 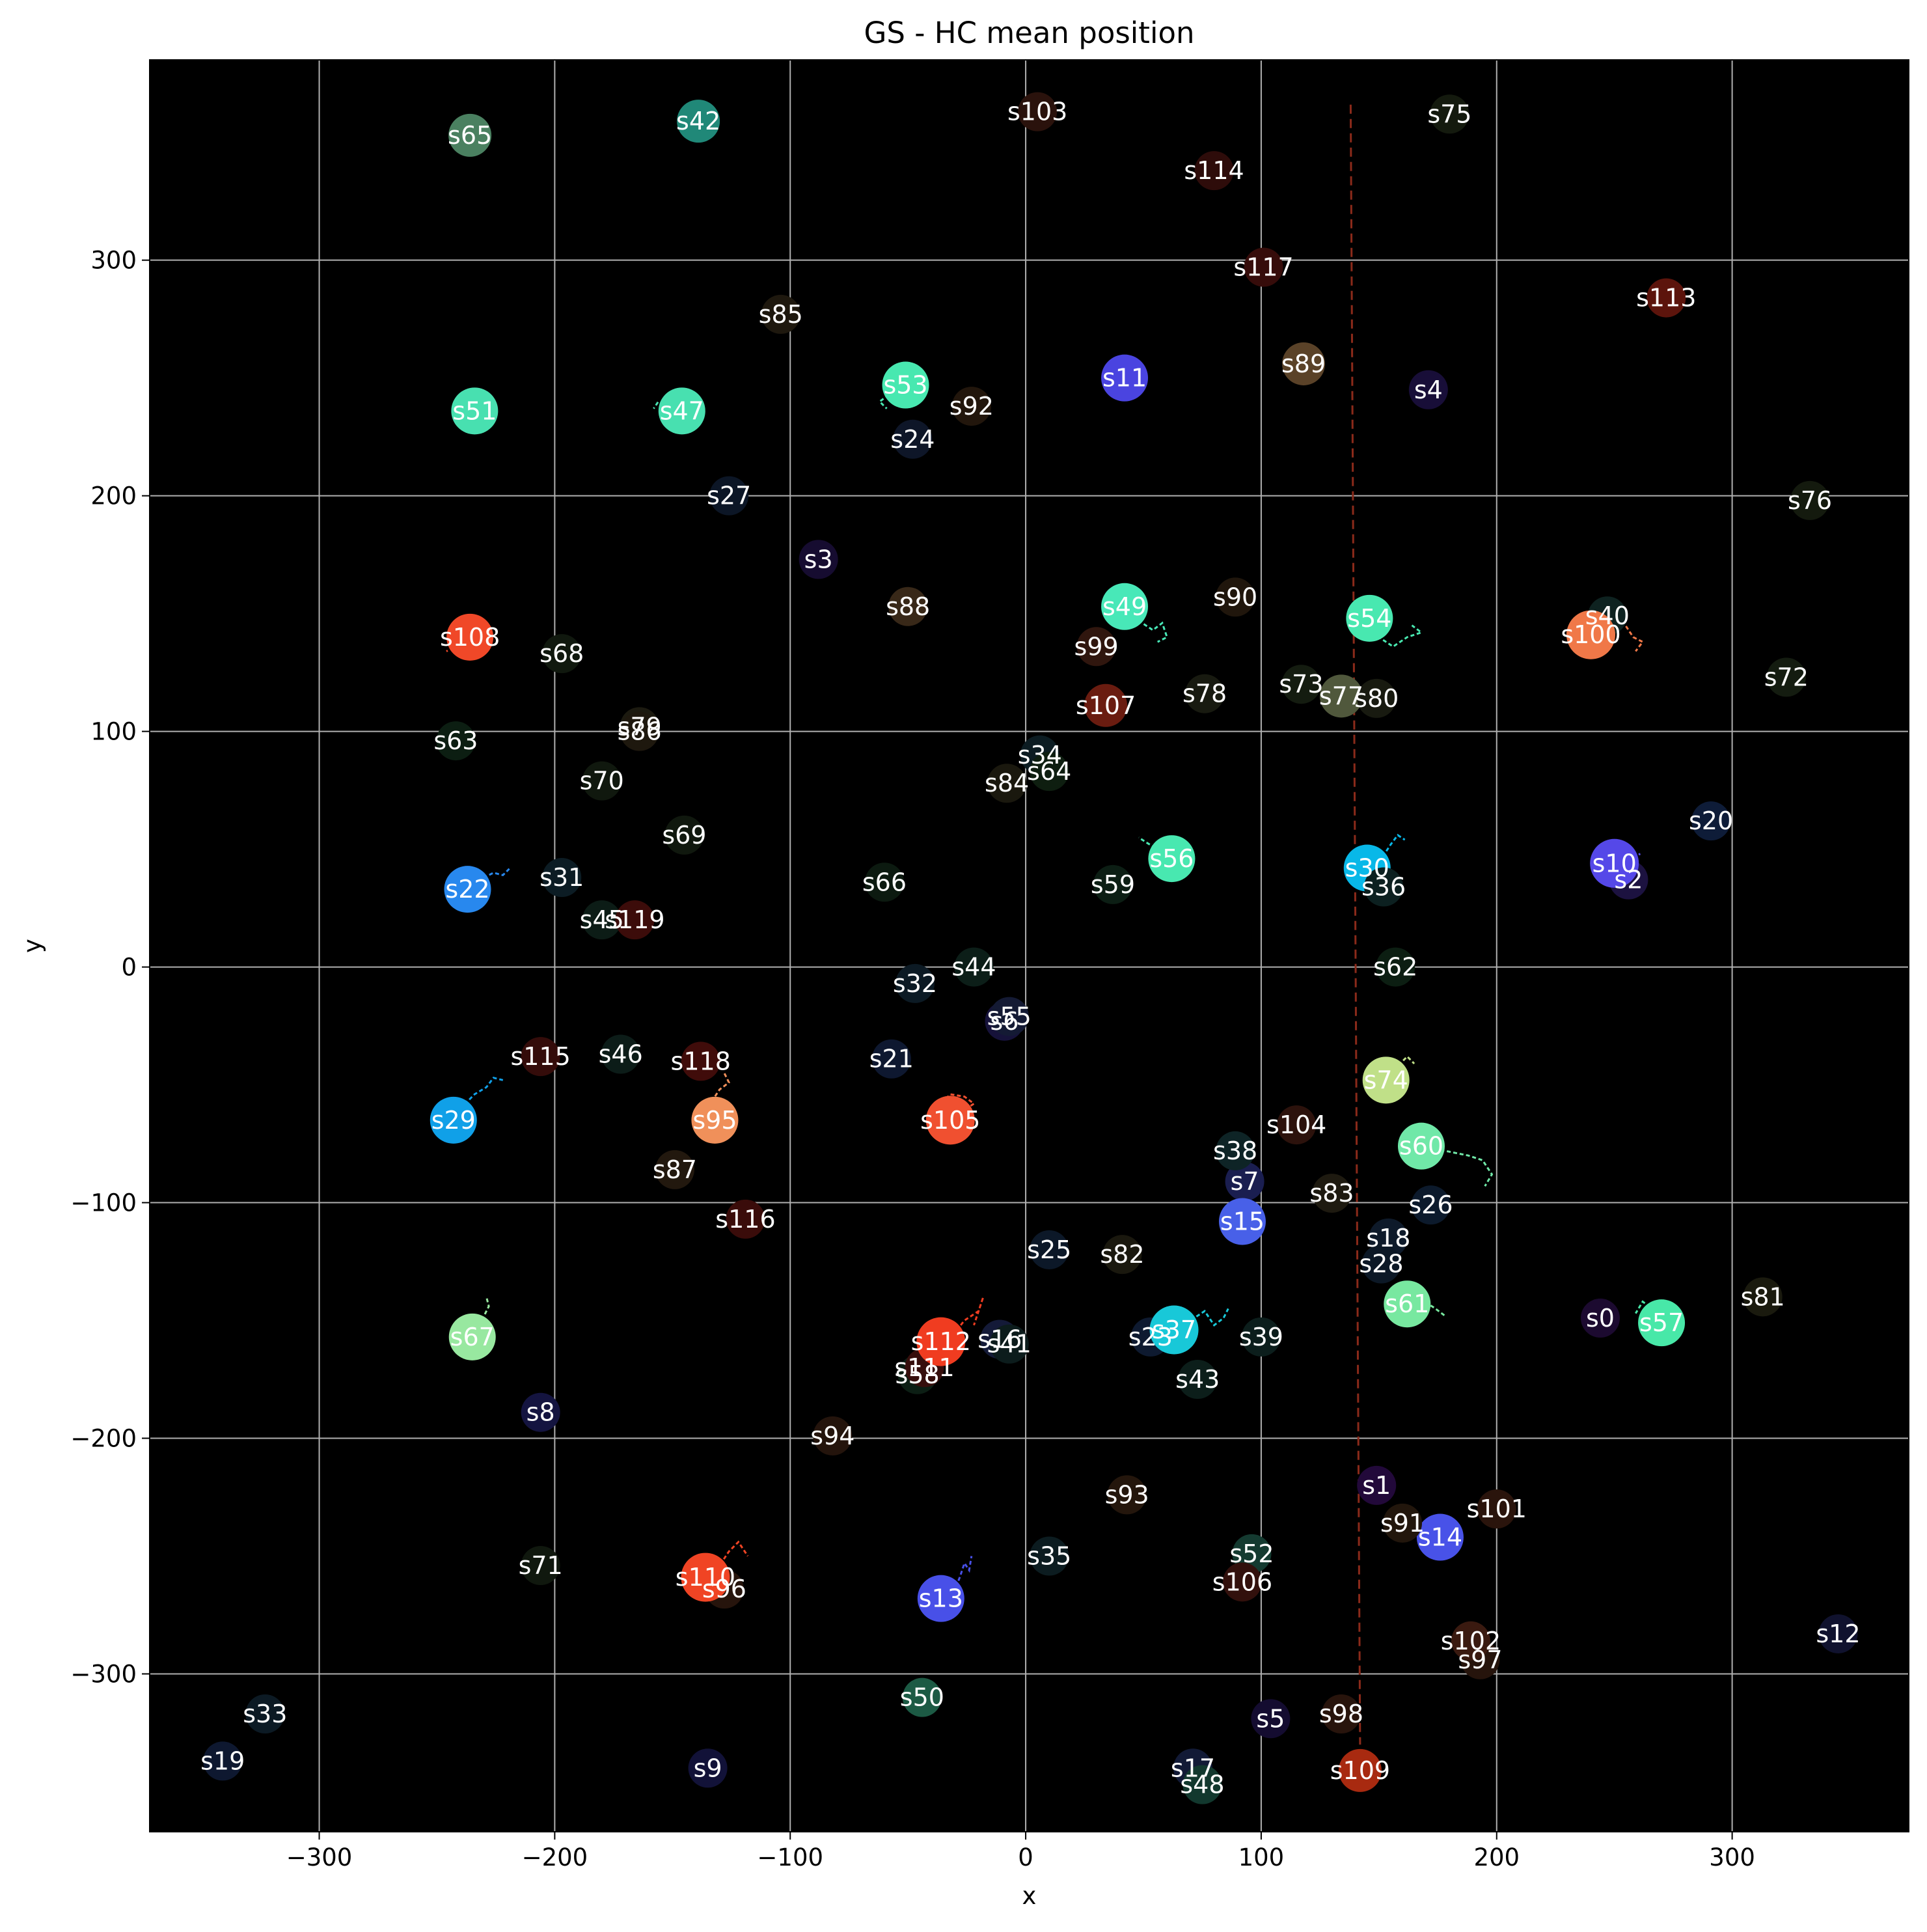 What do you see at coordinates (1381, 1264) in the screenshot?
I see `point-s28` at bounding box center [1381, 1264].